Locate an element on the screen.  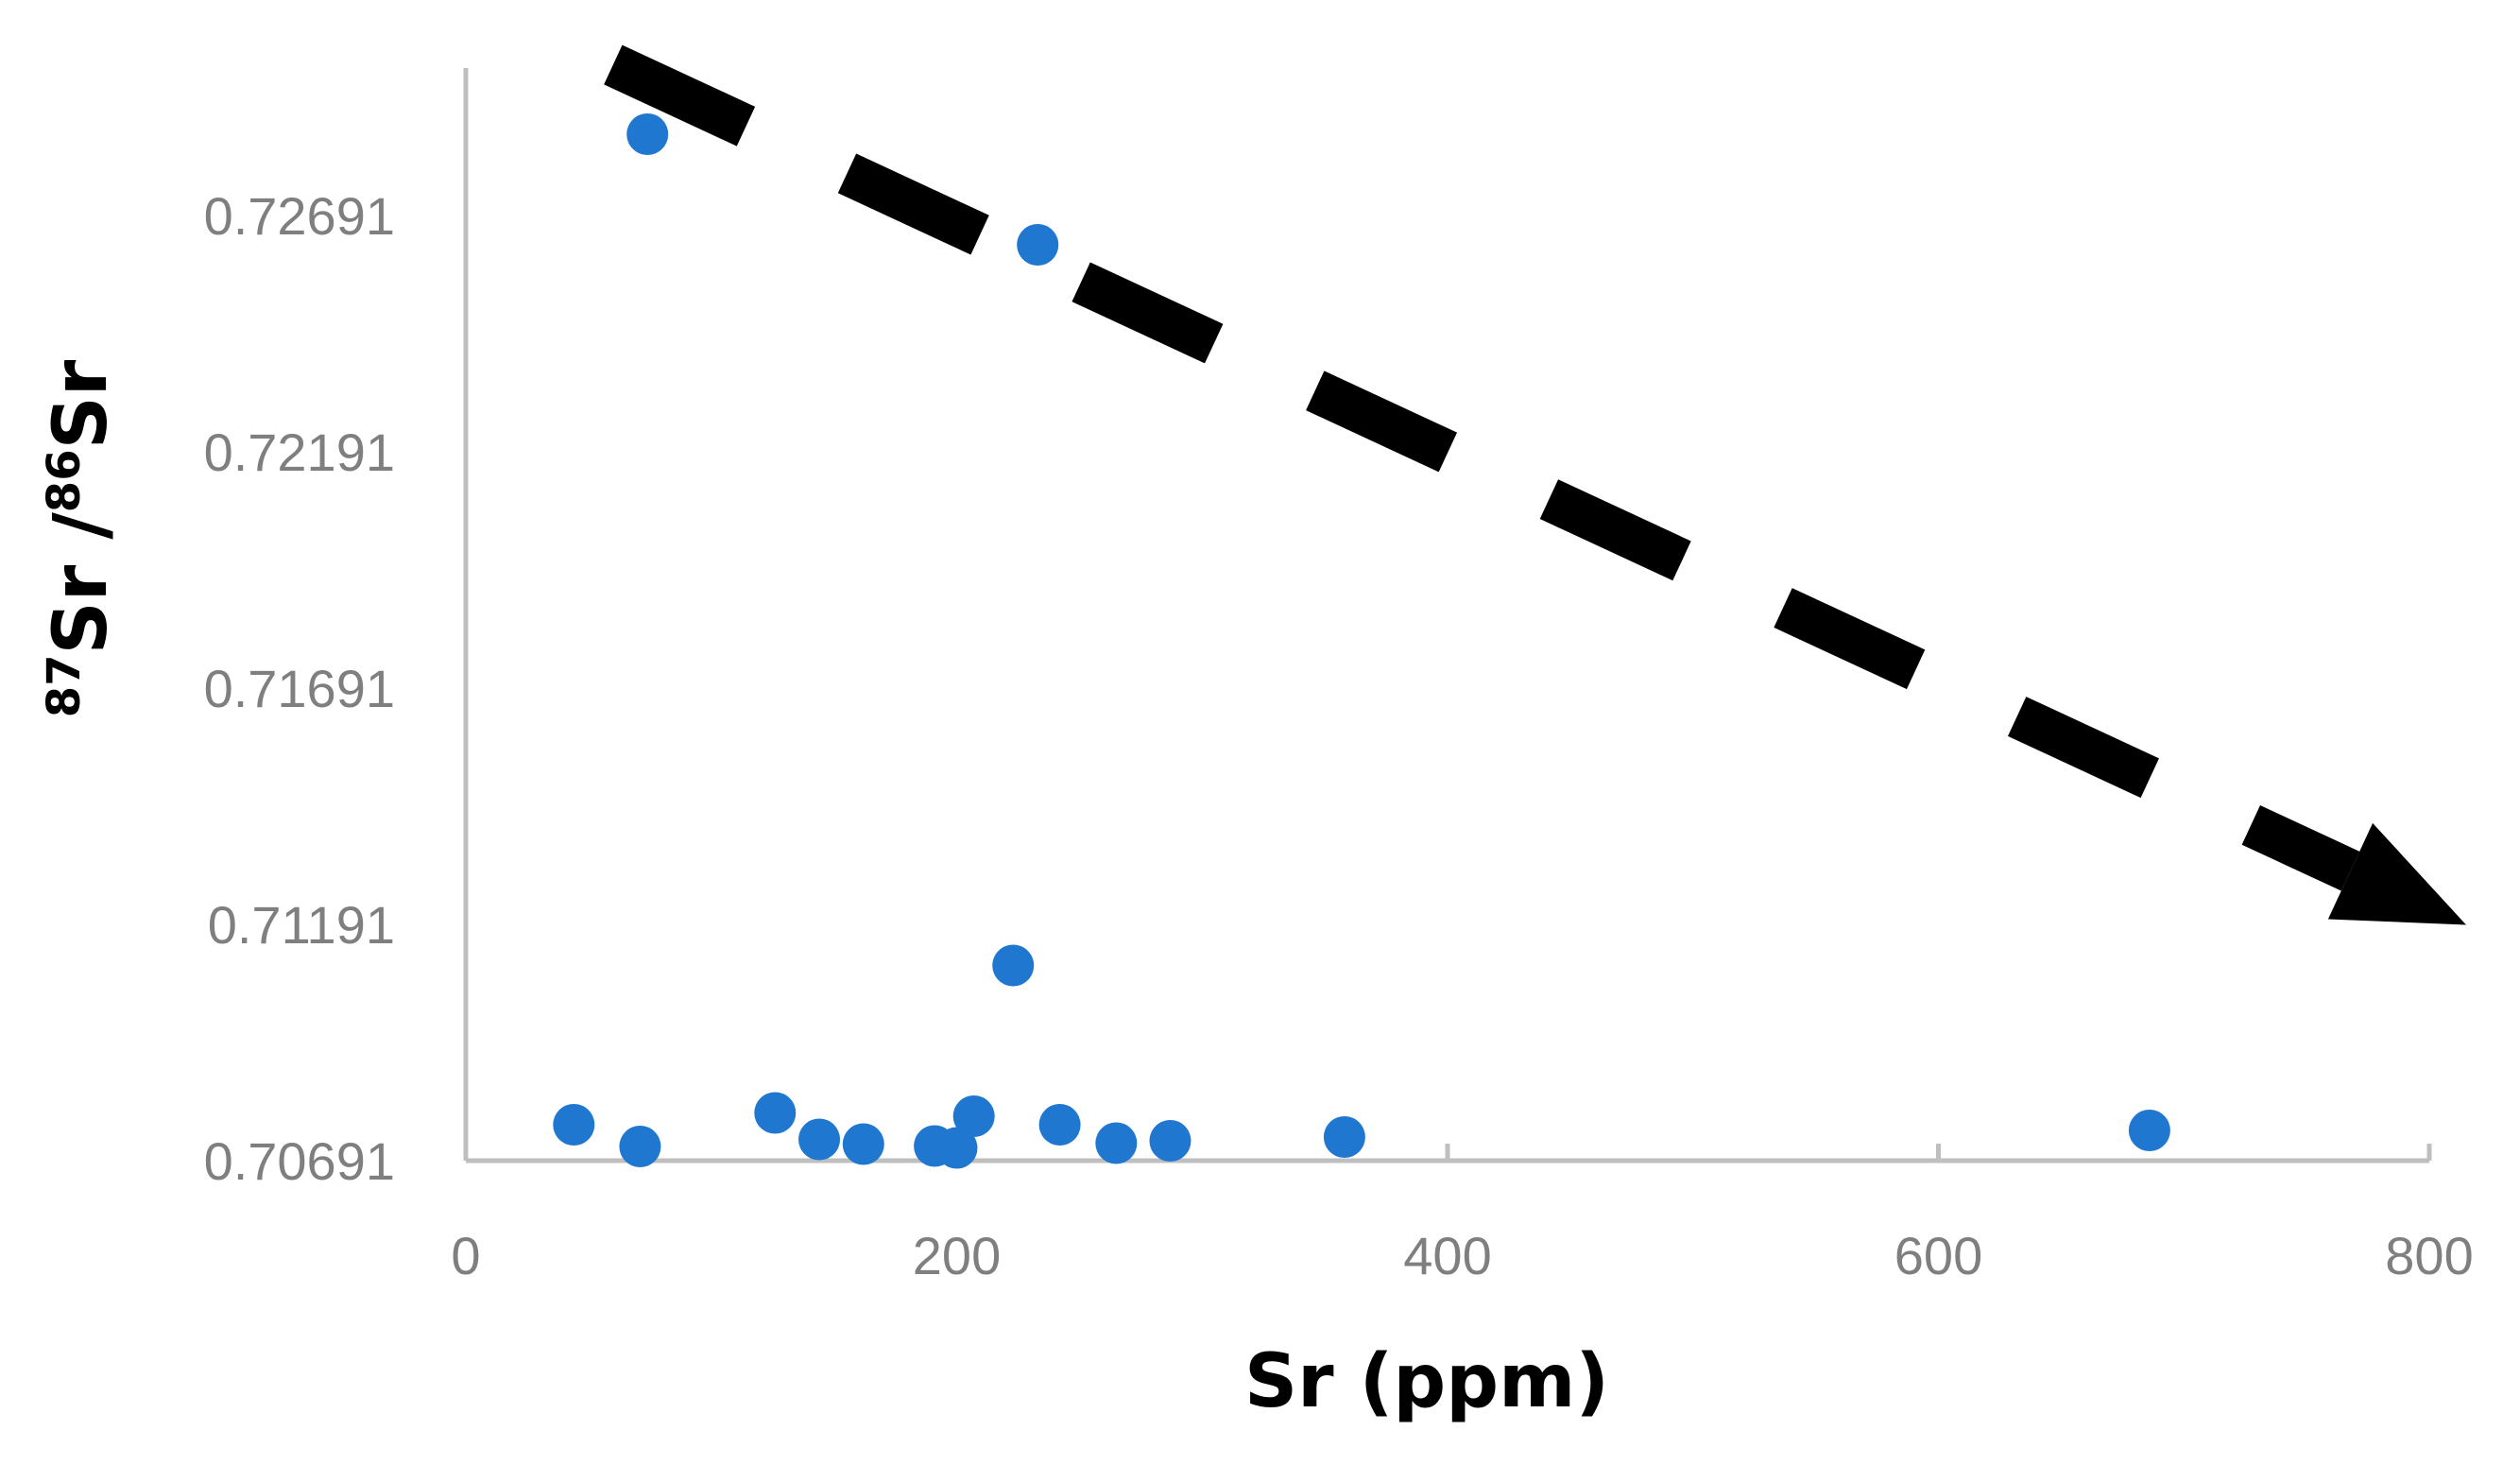
y-axis-title: 87Sr /86Sr is located at coordinates (81, 538).